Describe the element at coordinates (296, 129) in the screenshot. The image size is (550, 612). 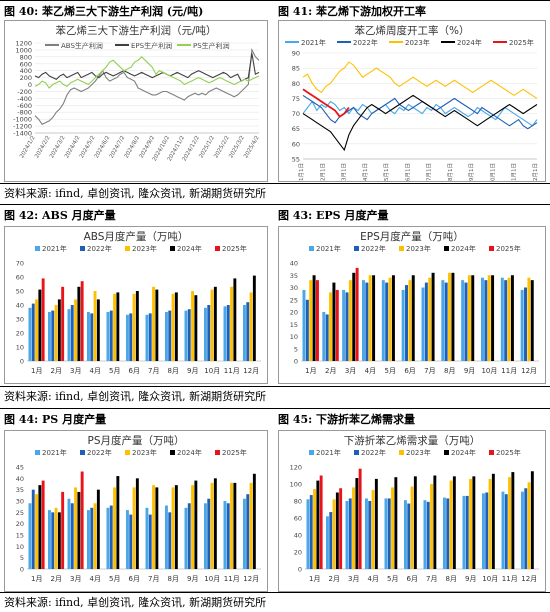
I see `y-tick-label-oprate: 65` at that location.